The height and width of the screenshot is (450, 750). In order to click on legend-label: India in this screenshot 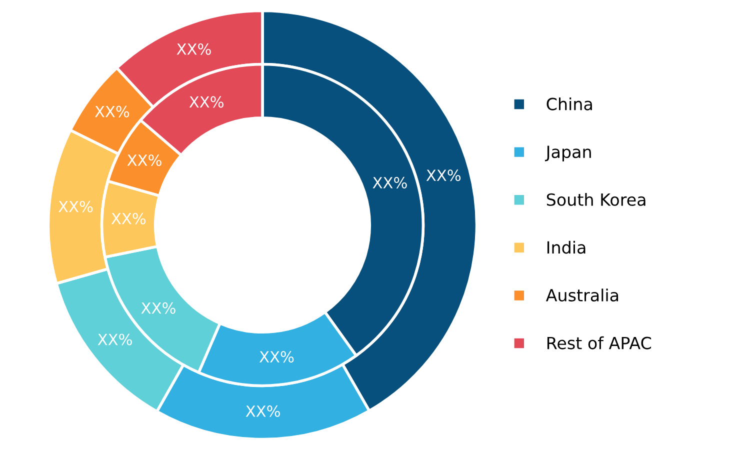, I will do `click(566, 247)`.